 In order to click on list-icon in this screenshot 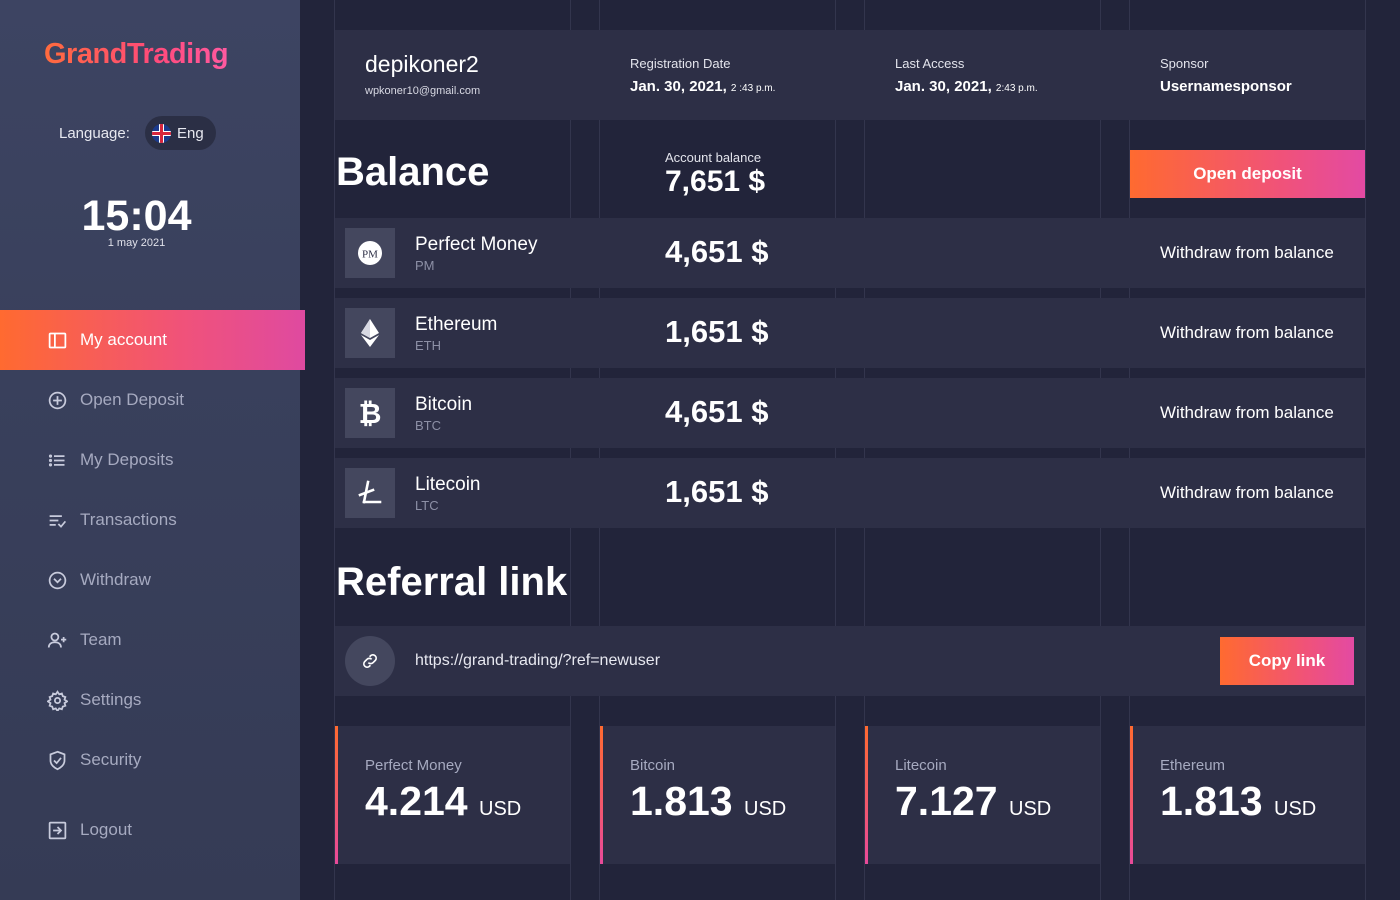, I will do `click(57, 460)`.